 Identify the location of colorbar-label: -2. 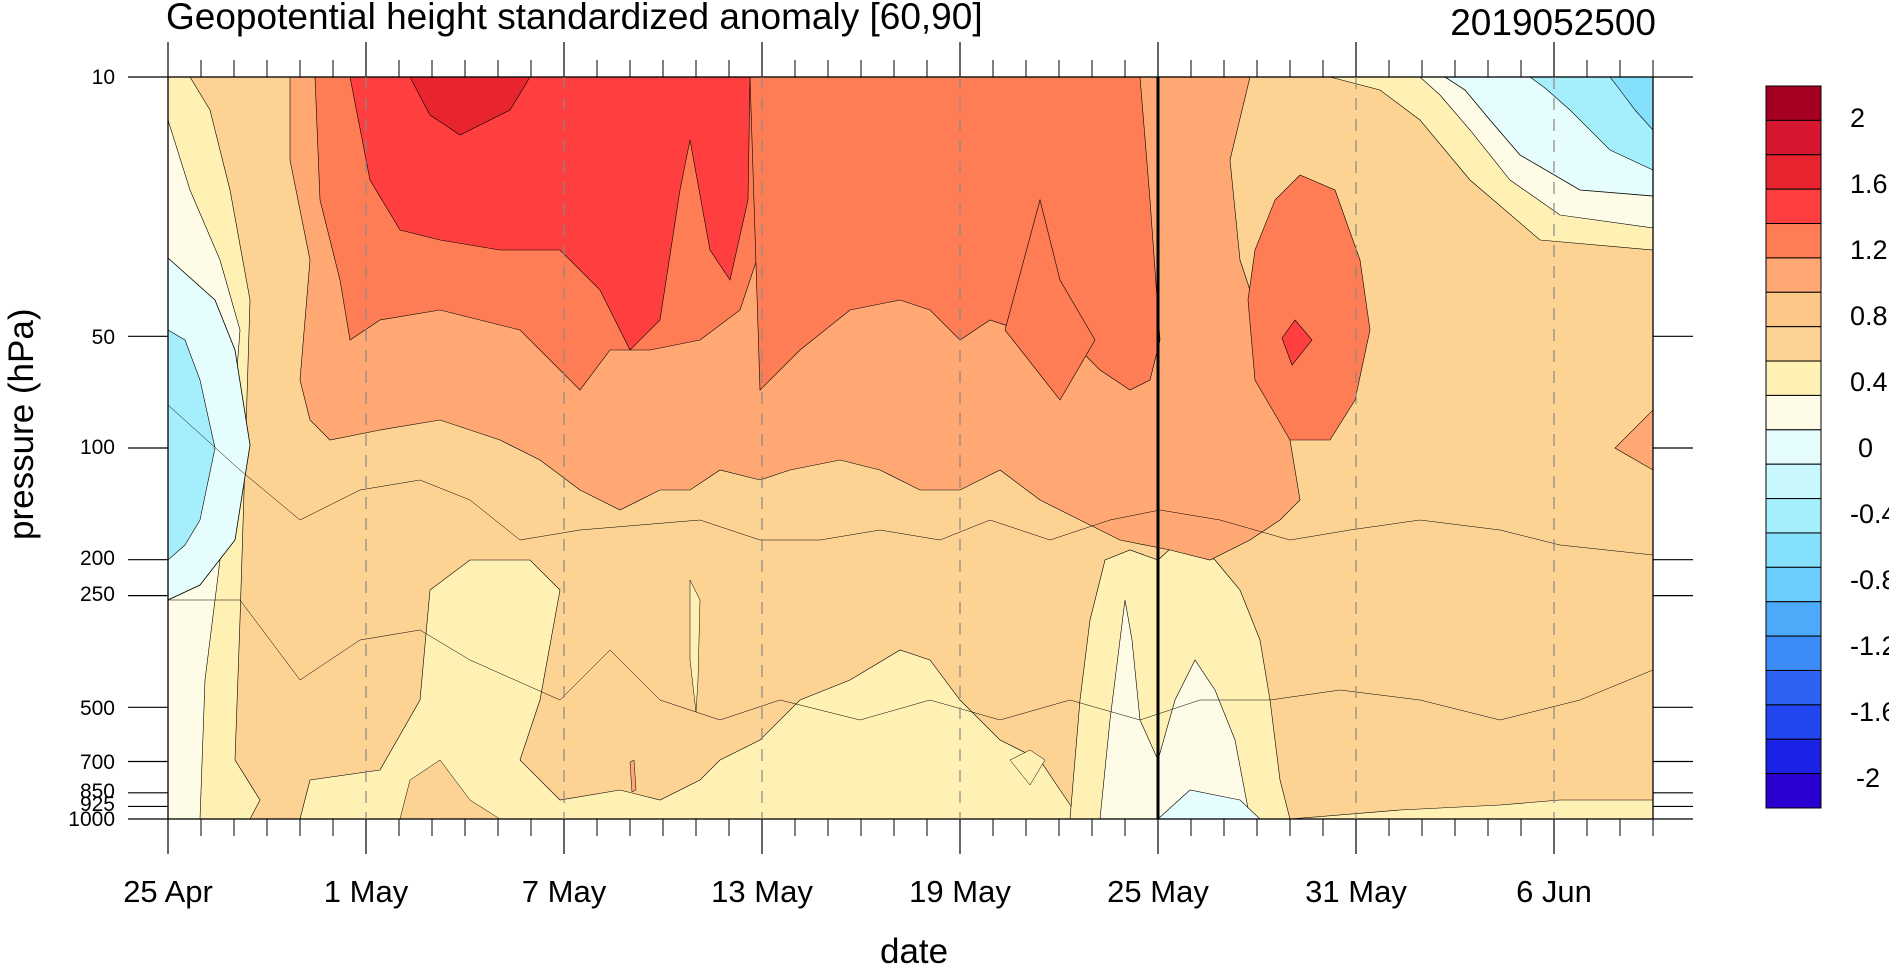
(1868, 778).